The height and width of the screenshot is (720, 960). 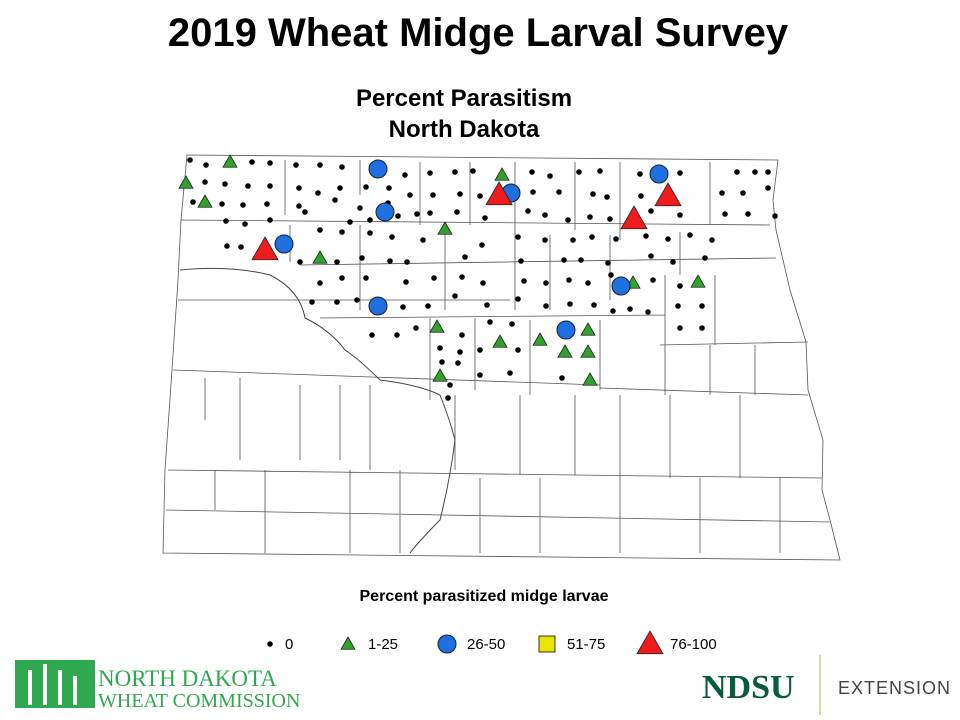 I want to click on subtitle: Percent Parasitism, so click(x=464, y=98).